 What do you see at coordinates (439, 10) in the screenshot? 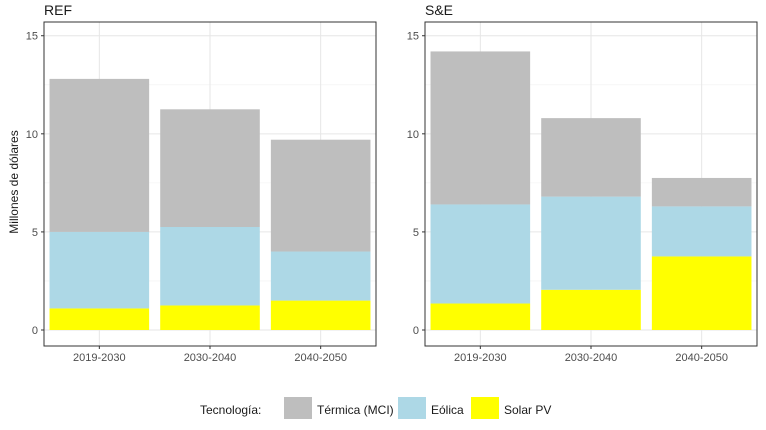
I see `panel-title: S&E` at bounding box center [439, 10].